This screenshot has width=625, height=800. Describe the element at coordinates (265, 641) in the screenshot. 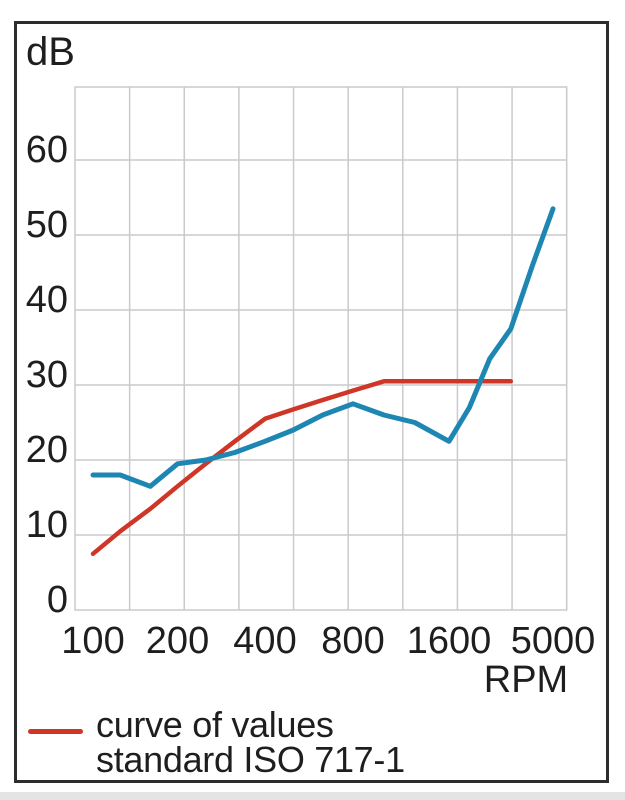

I see `x-tick-label: 400` at that location.